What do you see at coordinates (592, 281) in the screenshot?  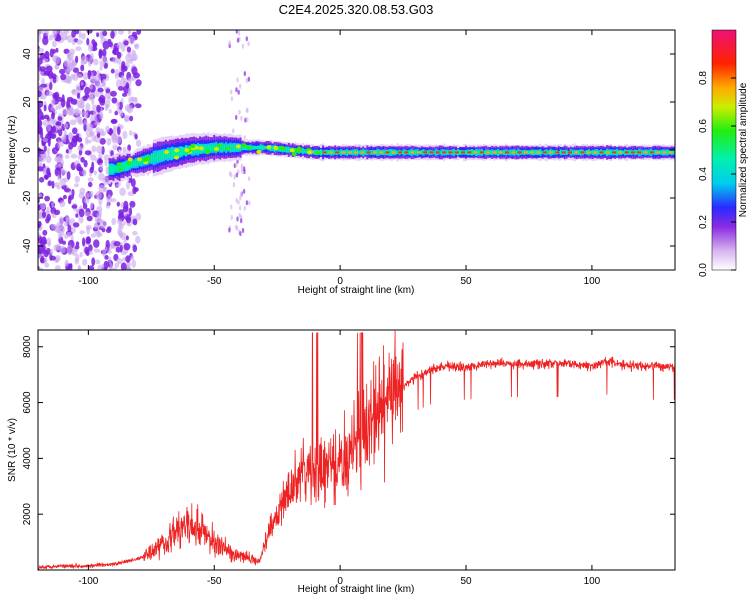 I see `x-tick-label: 100` at bounding box center [592, 281].